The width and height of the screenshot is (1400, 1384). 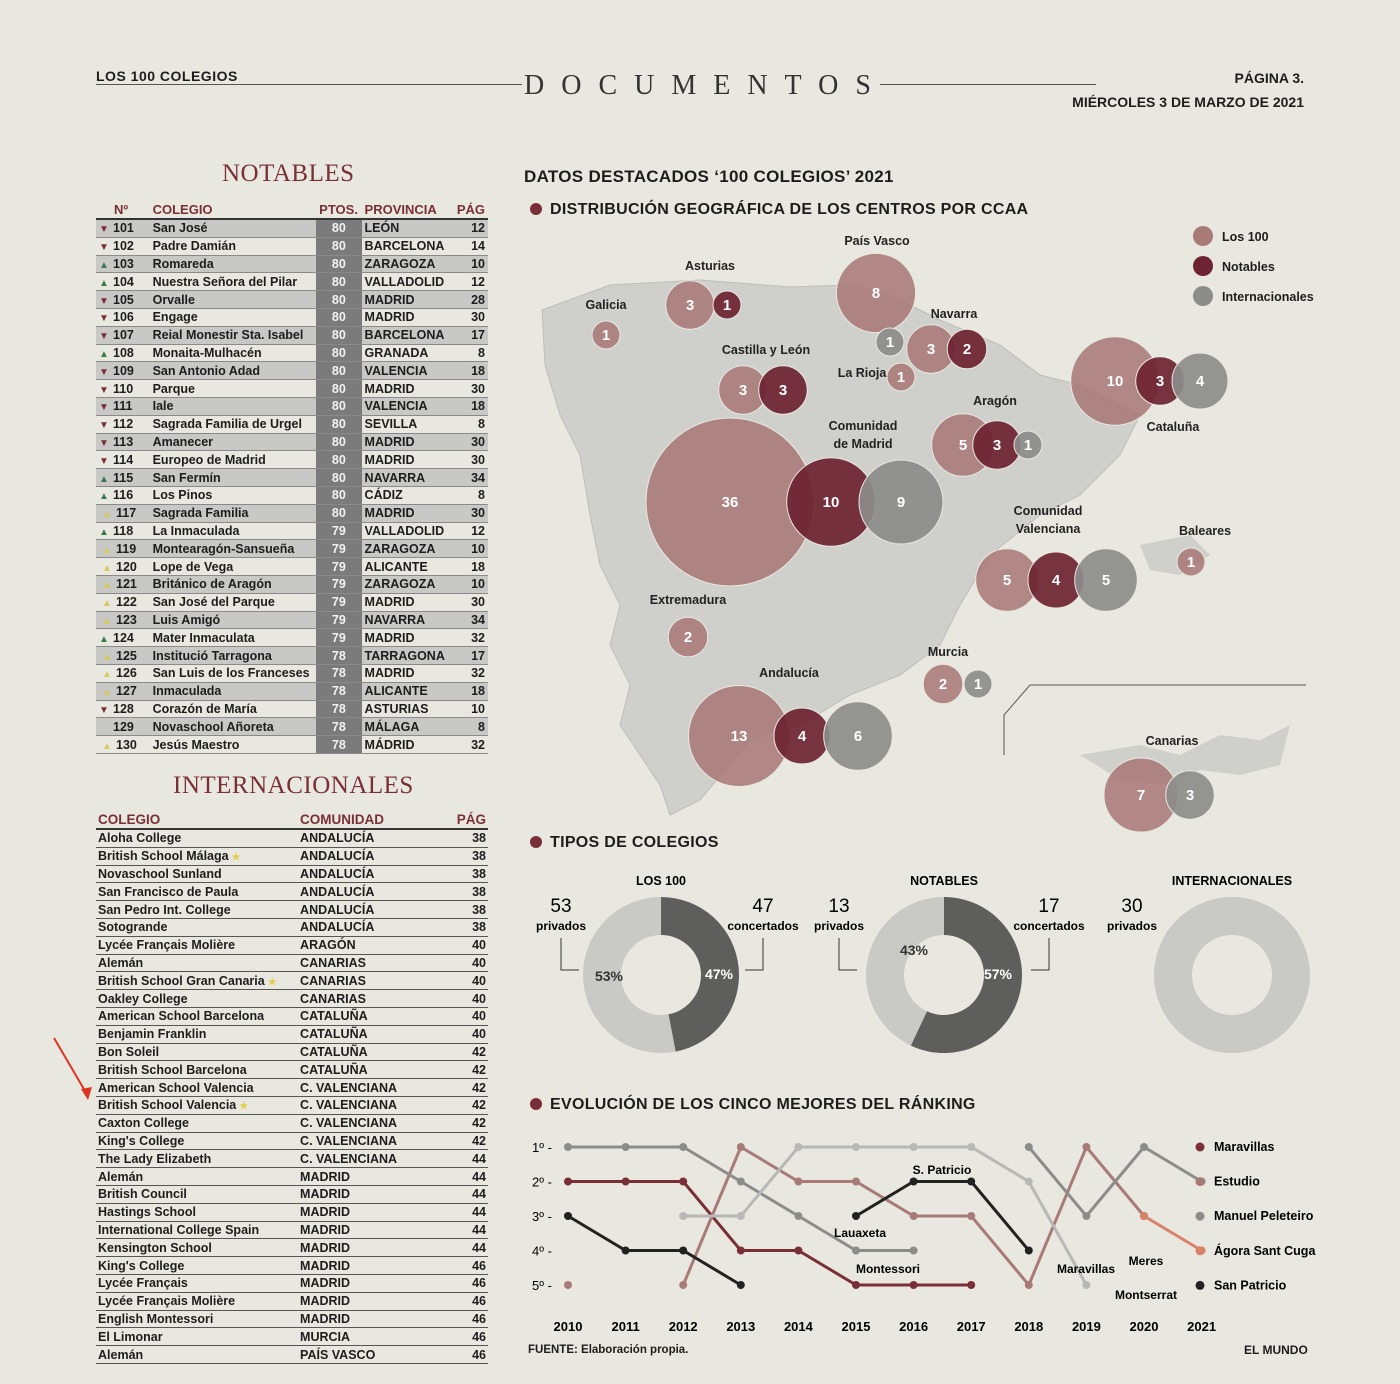 What do you see at coordinates (607, 305) in the screenshot?
I see `region-label: Galicia` at bounding box center [607, 305].